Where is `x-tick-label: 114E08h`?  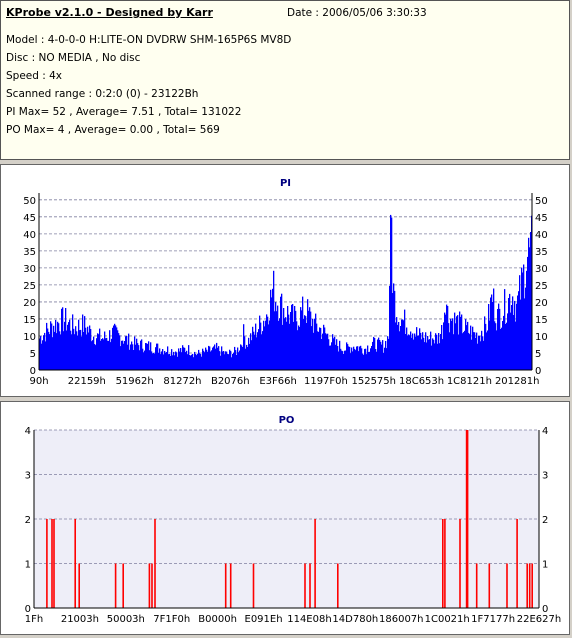 x-tick-label: 114E08h is located at coordinates (309, 619).